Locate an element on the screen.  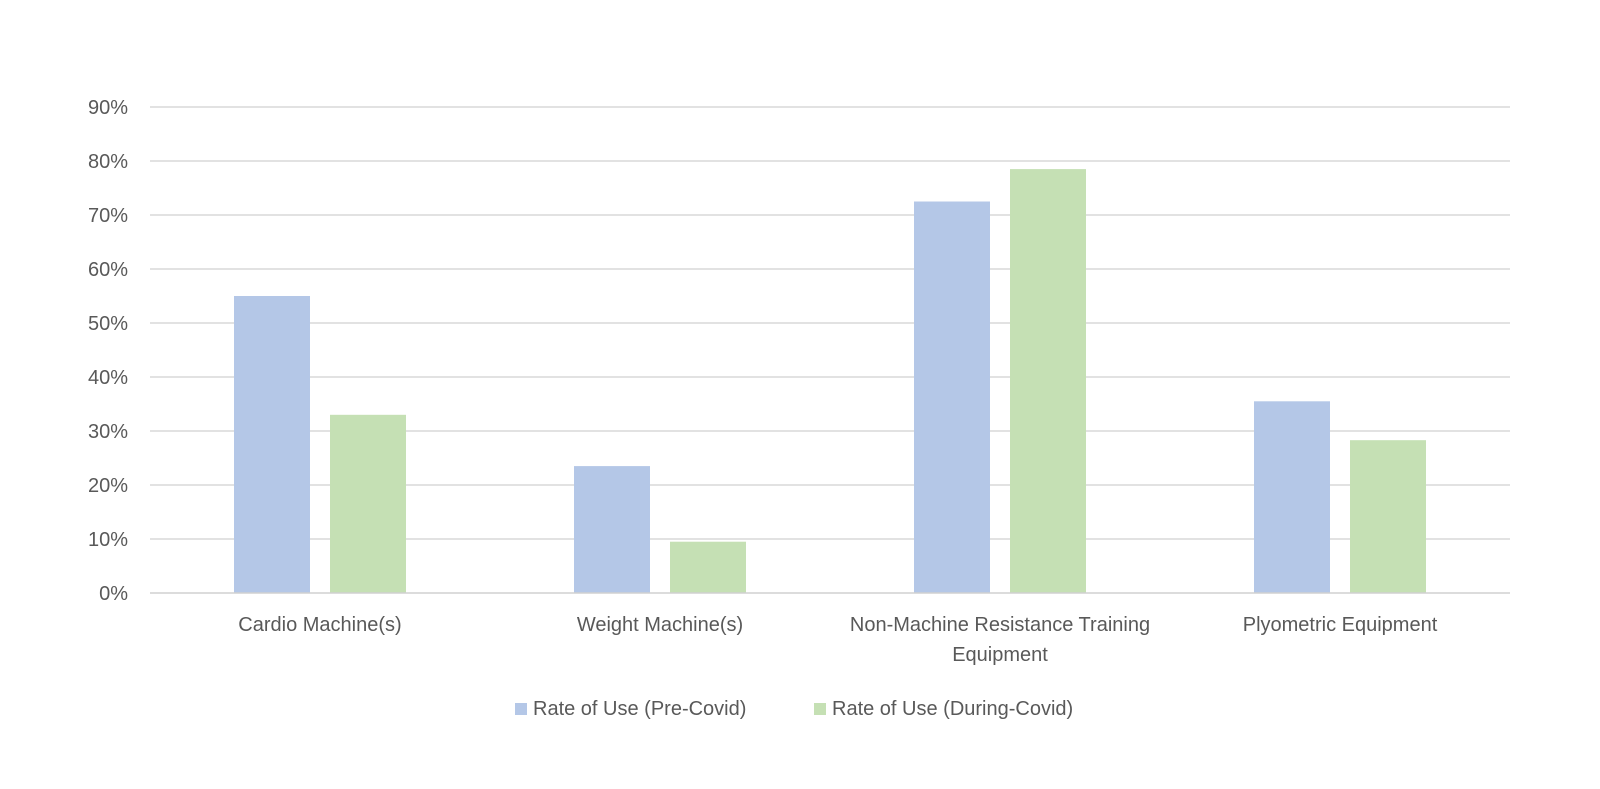
y-tick-label: 0% is located at coordinates (113, 594).